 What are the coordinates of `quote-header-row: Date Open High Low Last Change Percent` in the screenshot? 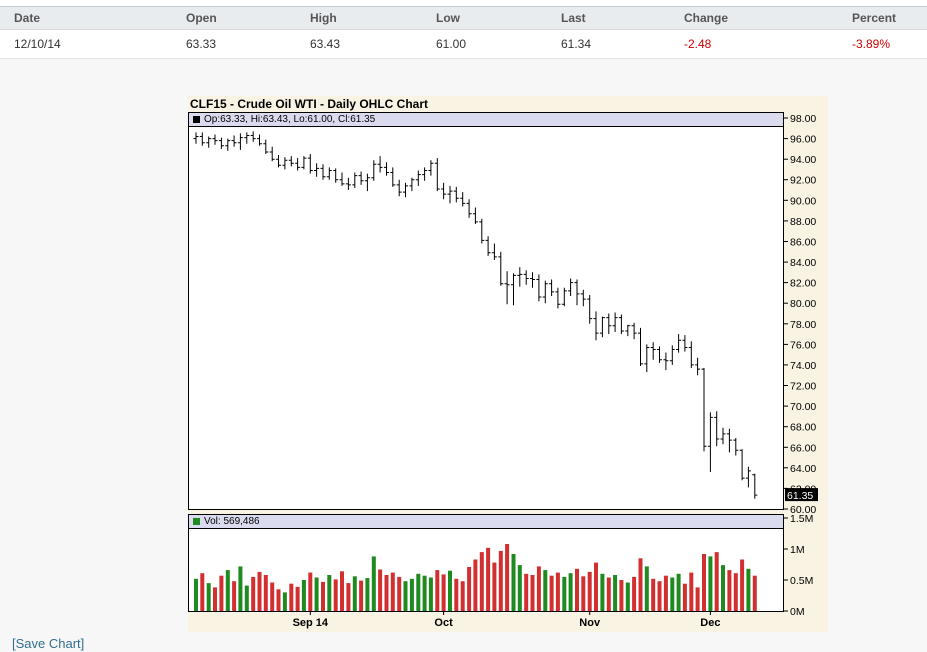 It's located at (463, 18).